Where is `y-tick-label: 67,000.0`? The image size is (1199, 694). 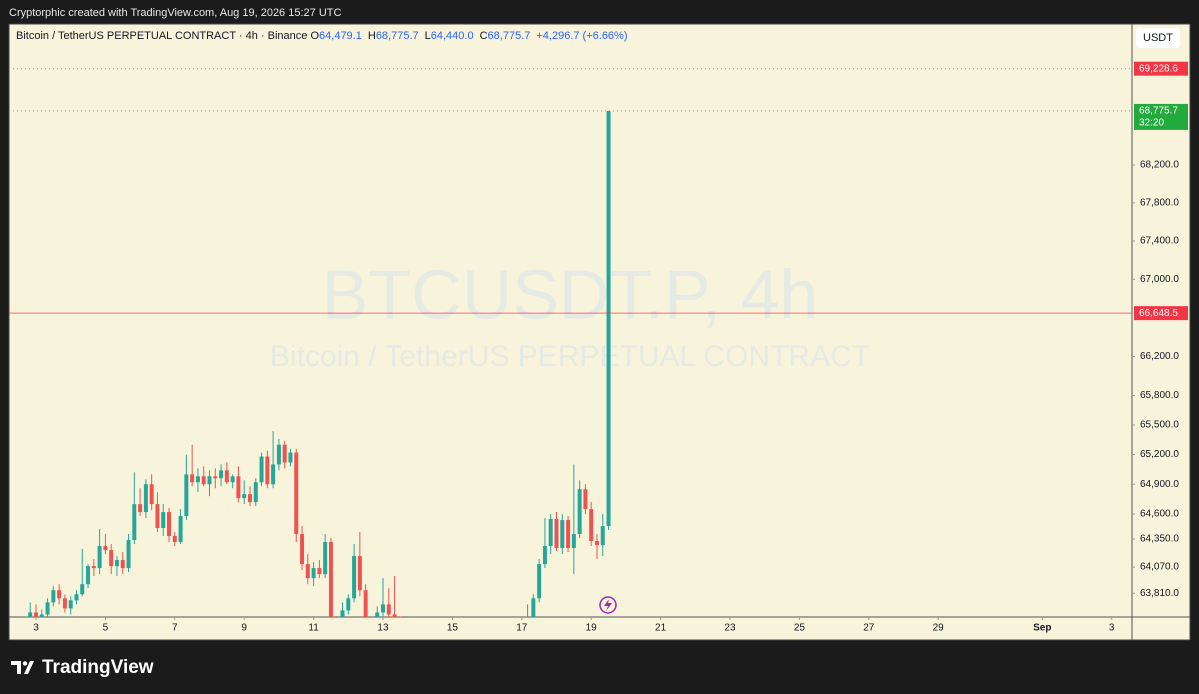
y-tick-label: 67,000.0 is located at coordinates (1159, 279).